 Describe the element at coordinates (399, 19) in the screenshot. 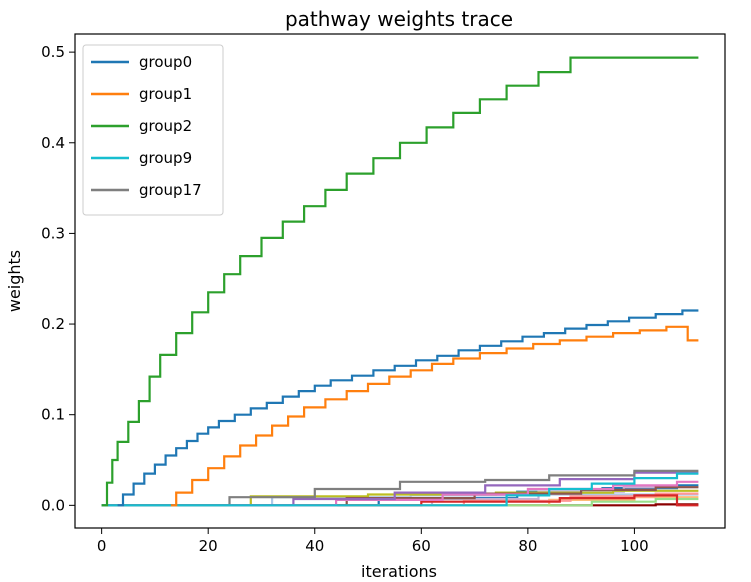

I see `chart-title: pathway weights trace` at that location.